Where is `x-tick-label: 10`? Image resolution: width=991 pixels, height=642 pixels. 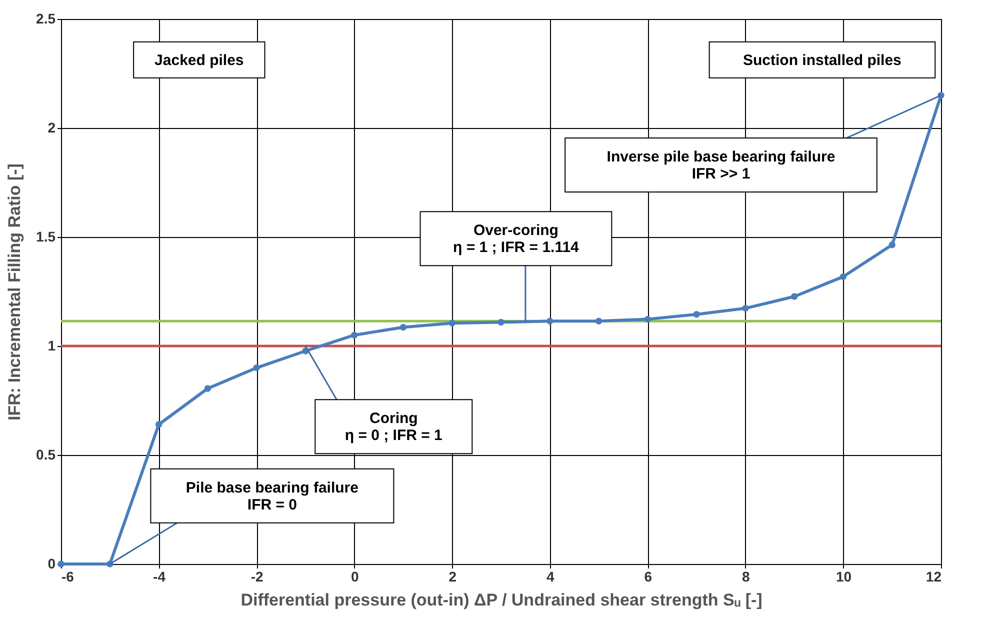 x-tick-label: 10 is located at coordinates (844, 576).